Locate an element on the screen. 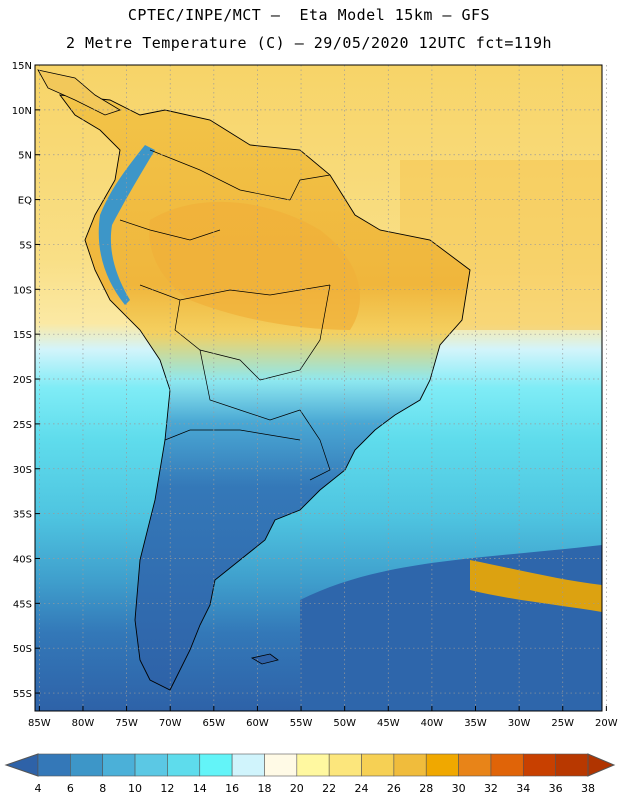 The height and width of the screenshot is (800, 618). lat-tick-label: 25S is located at coordinates (22, 425).